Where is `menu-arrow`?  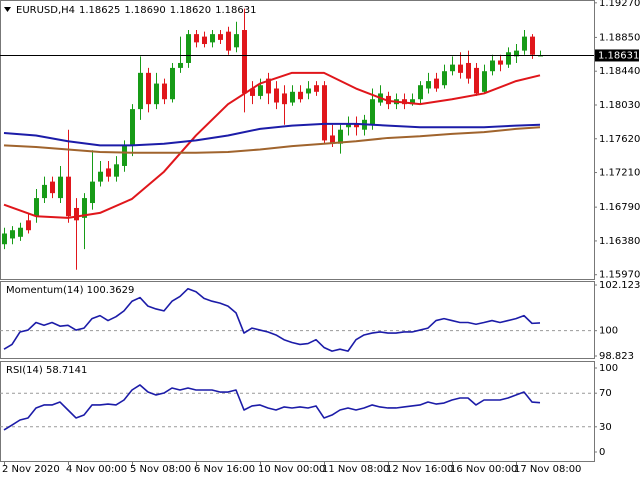 menu-arrow is located at coordinates (7, 9).